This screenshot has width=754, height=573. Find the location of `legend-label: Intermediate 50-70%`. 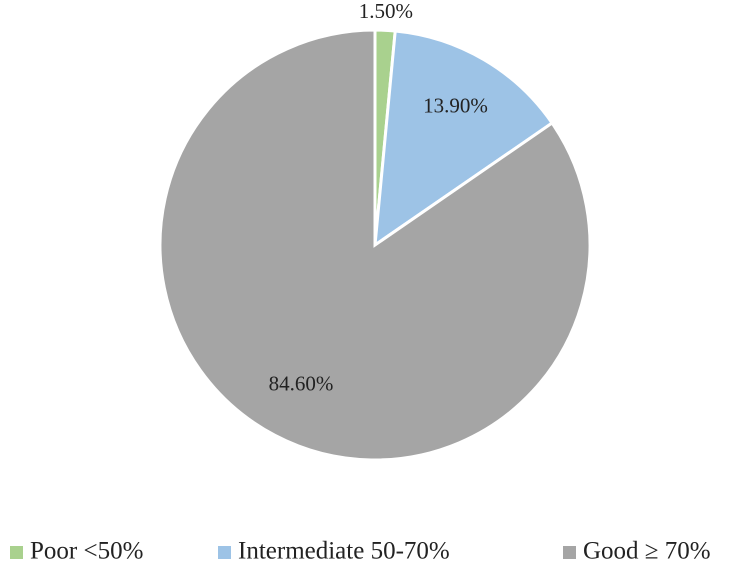

legend-label: Intermediate 50-70% is located at coordinates (344, 551).